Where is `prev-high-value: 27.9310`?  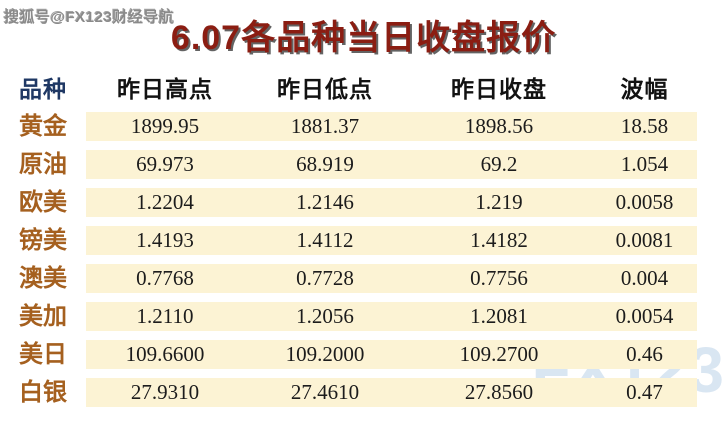 prev-high-value: 27.9310 is located at coordinates (165, 392).